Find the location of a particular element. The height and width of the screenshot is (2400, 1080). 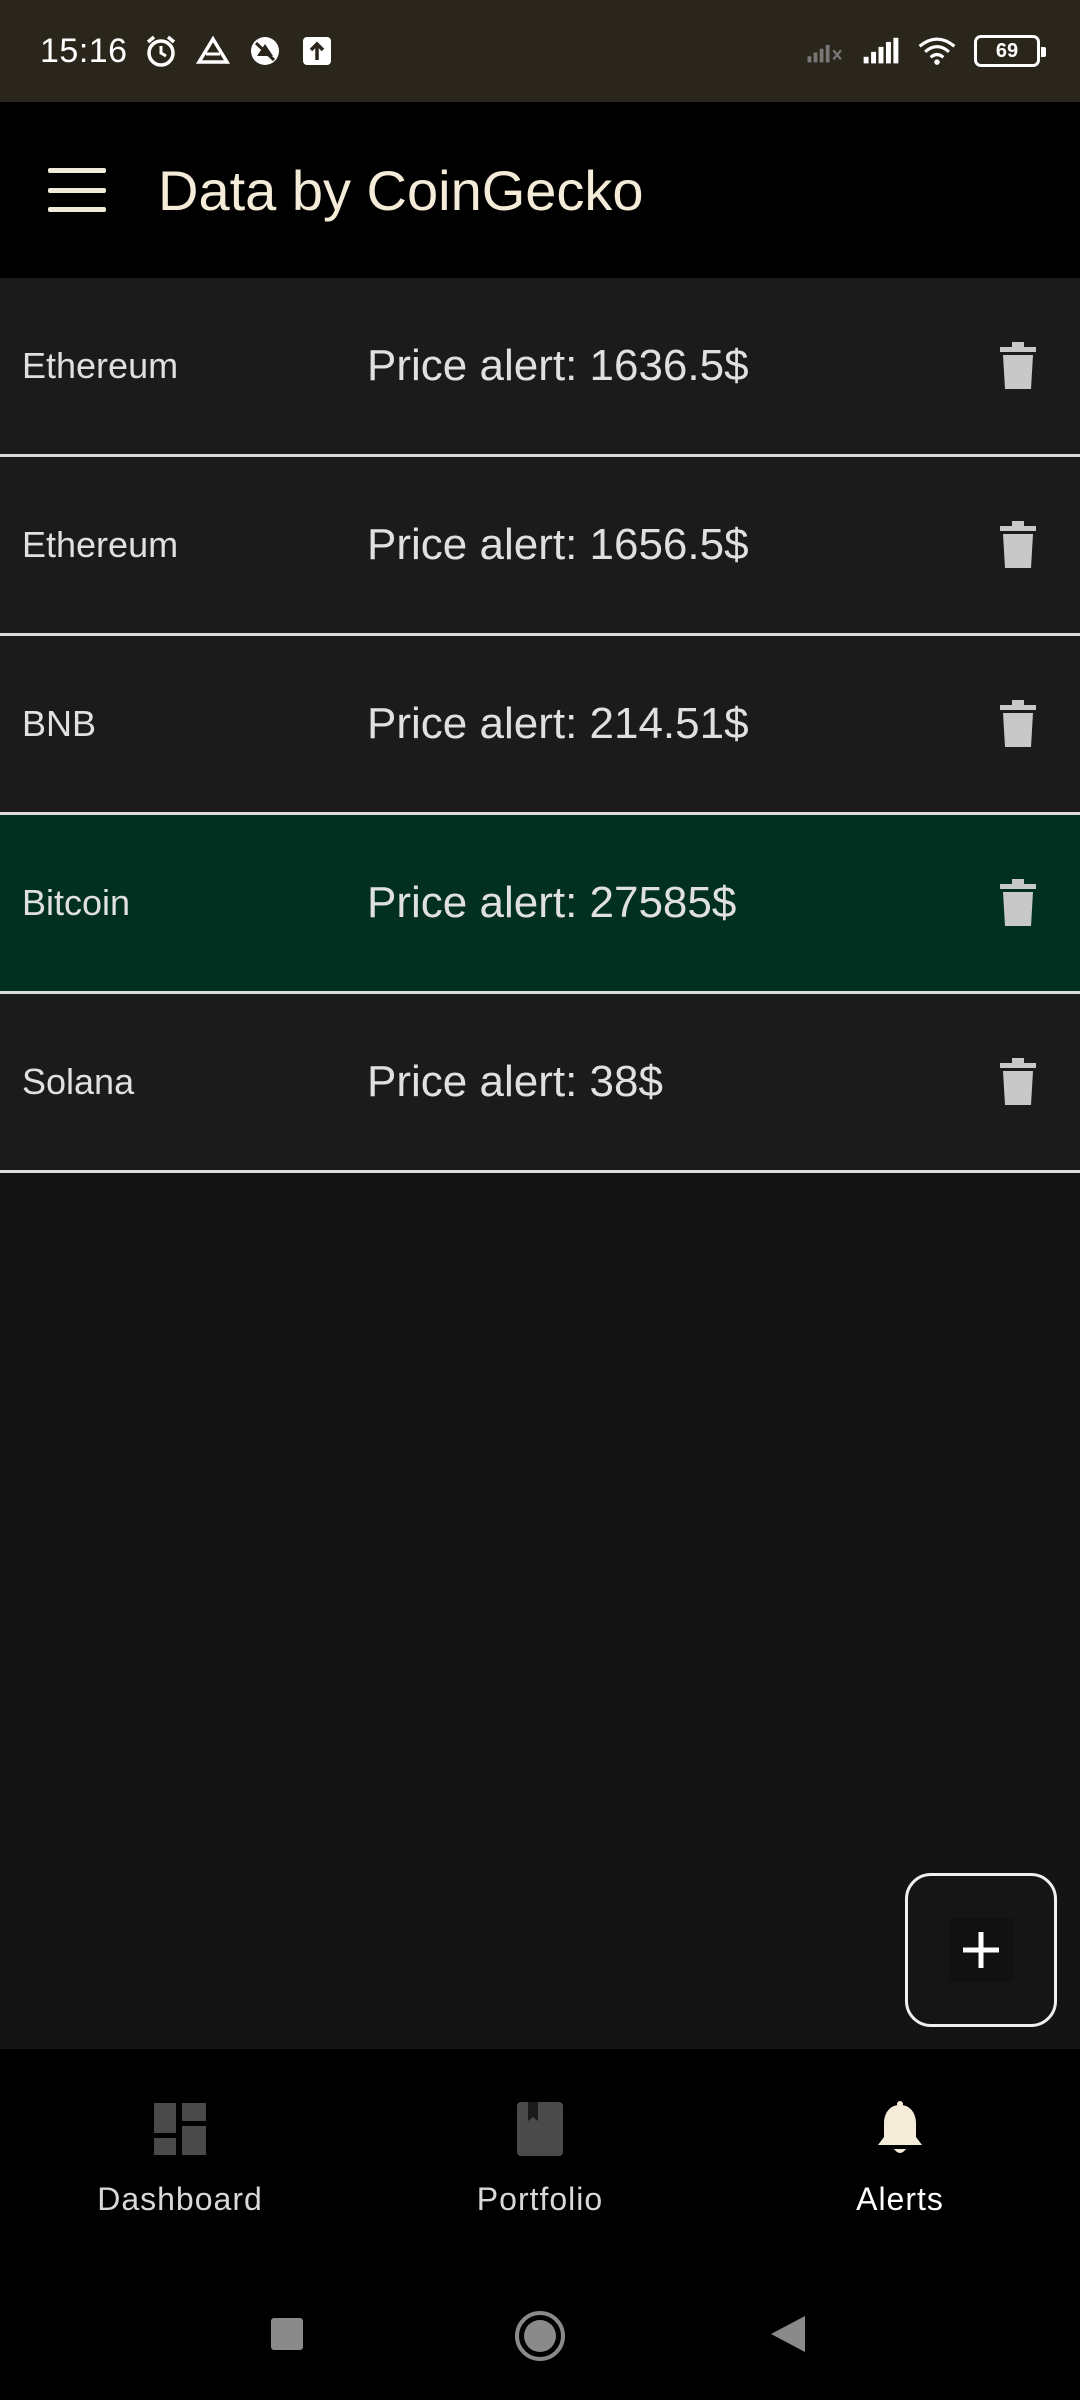

alert-row: Ethereum Price alert: 1636.5$ is located at coordinates (540, 367).